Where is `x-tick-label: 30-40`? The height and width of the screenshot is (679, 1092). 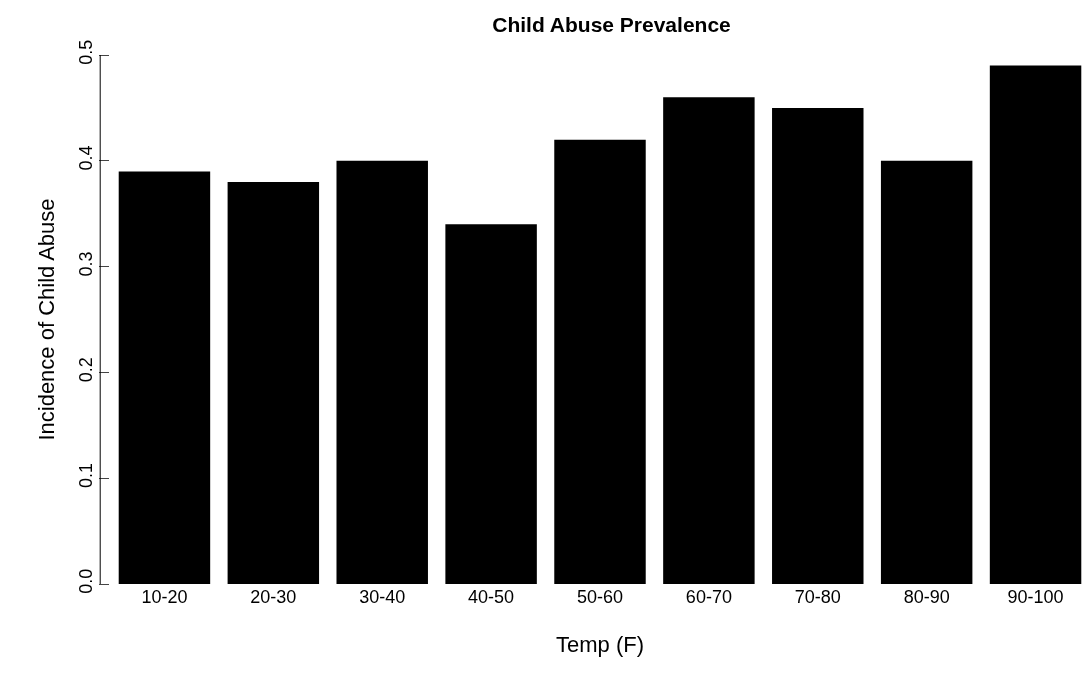
x-tick-label: 30-40 is located at coordinates (382, 597).